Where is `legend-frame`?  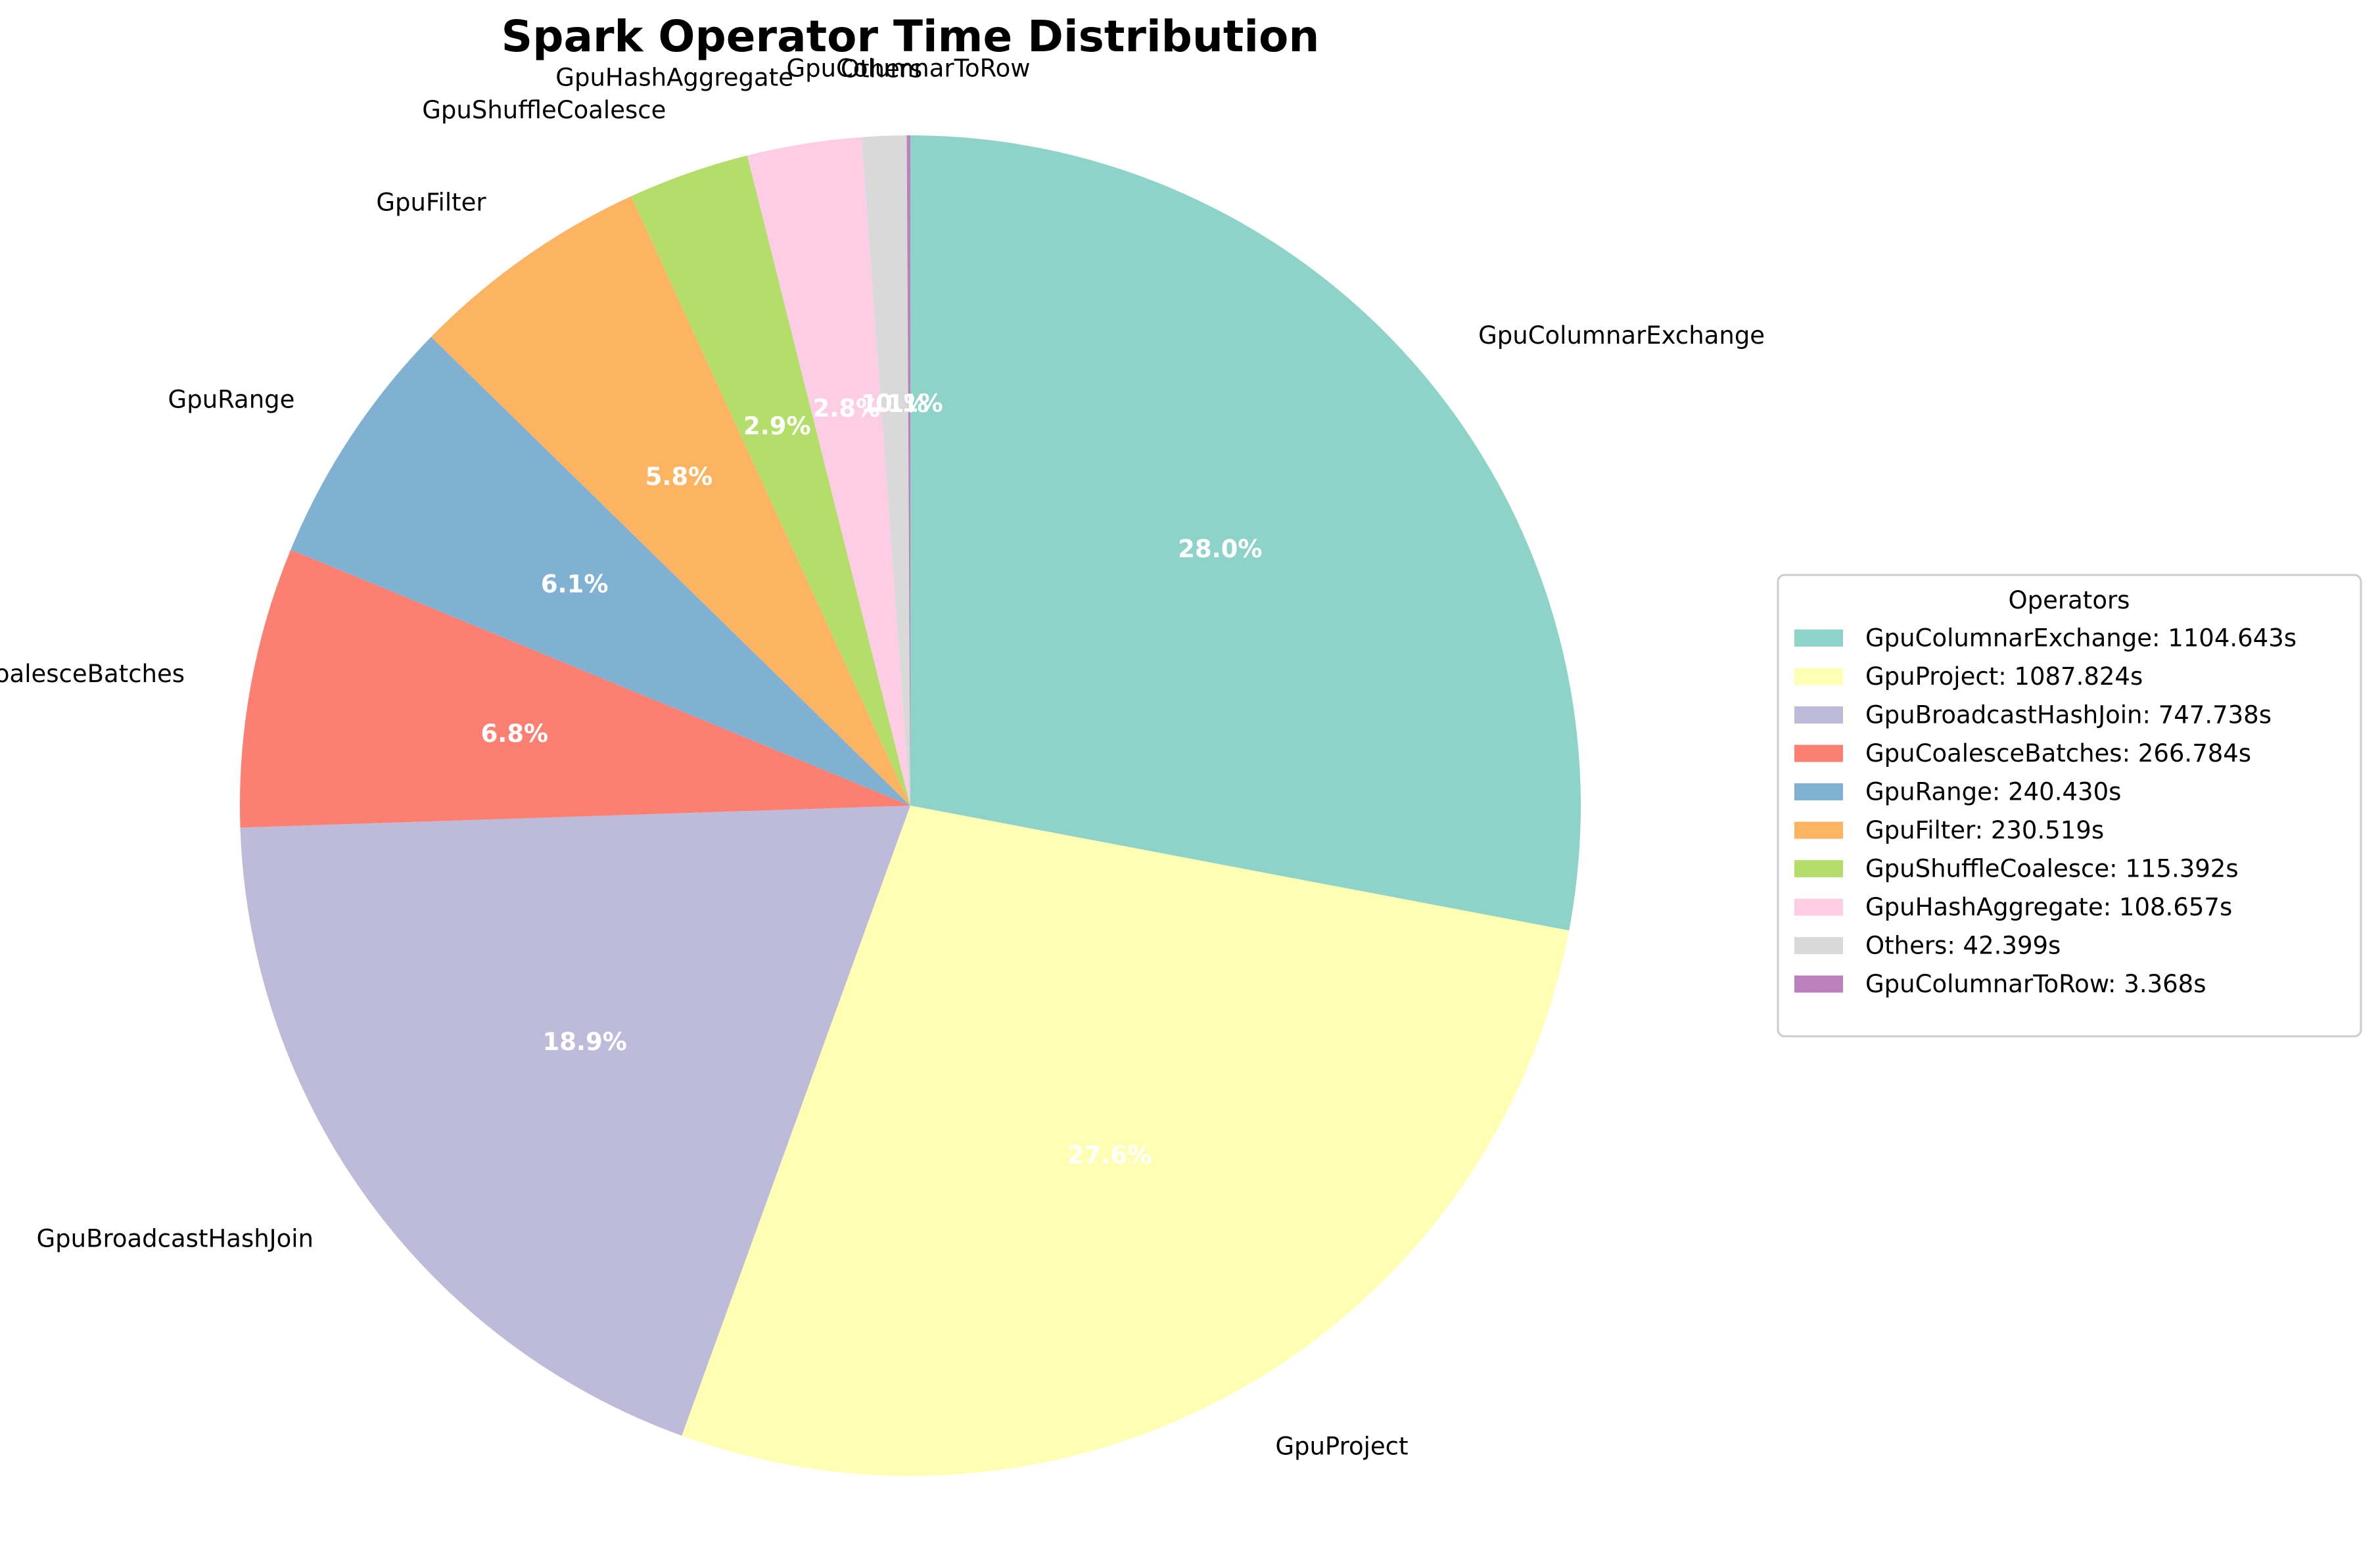
legend-frame is located at coordinates (2069, 806).